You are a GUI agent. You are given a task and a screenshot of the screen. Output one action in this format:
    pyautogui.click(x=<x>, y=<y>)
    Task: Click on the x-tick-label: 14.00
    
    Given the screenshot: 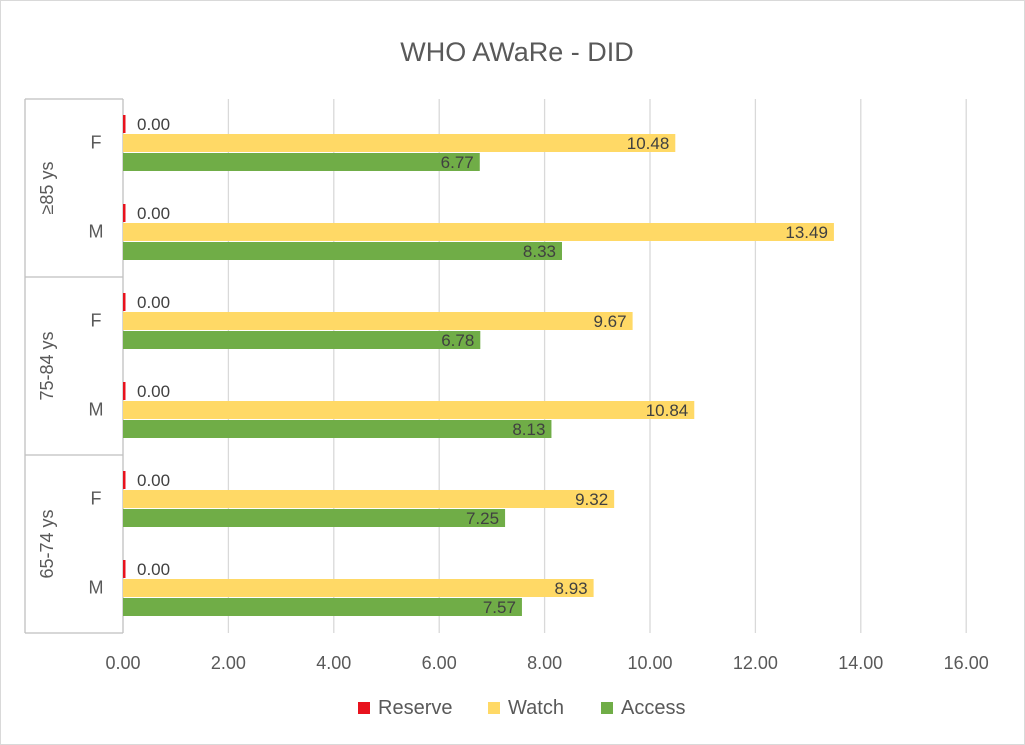 What is the action you would take?
    pyautogui.click(x=860, y=663)
    